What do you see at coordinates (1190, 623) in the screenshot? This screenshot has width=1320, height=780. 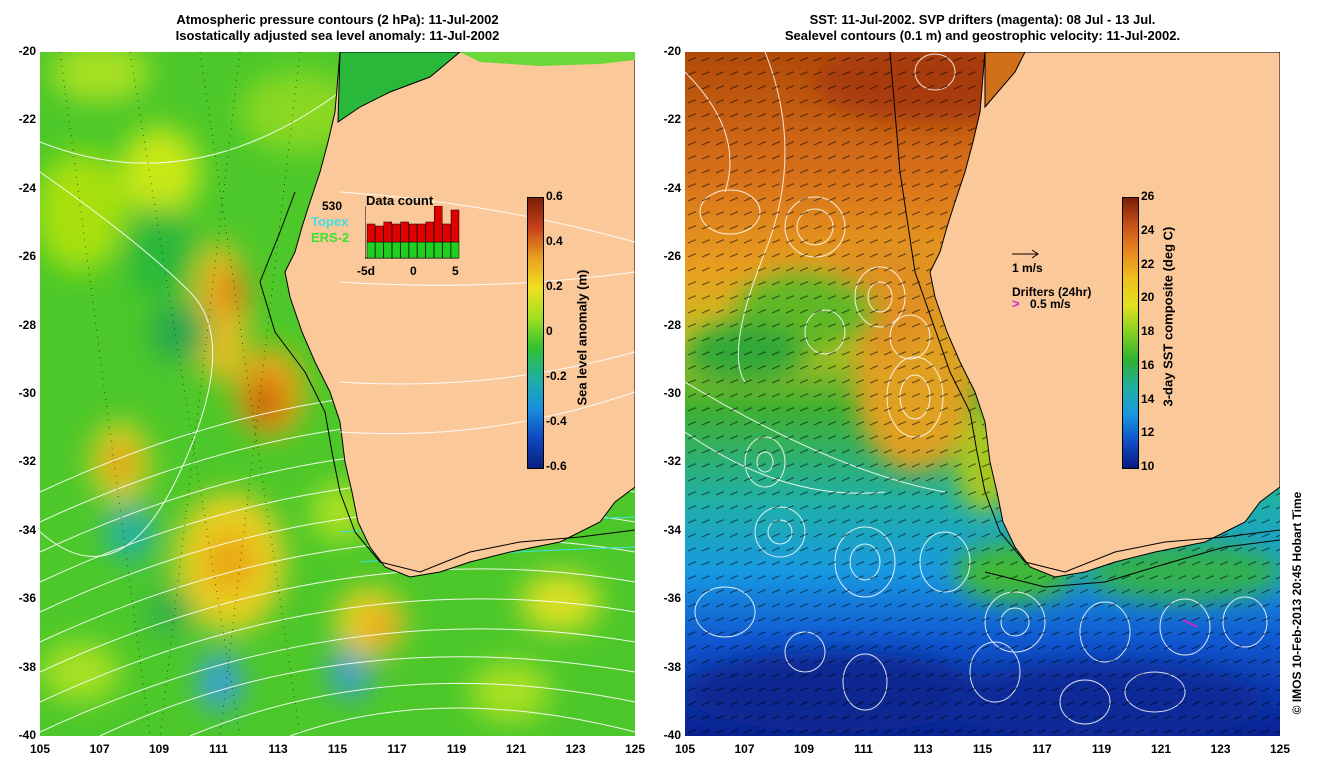 I see `drifter-track` at bounding box center [1190, 623].